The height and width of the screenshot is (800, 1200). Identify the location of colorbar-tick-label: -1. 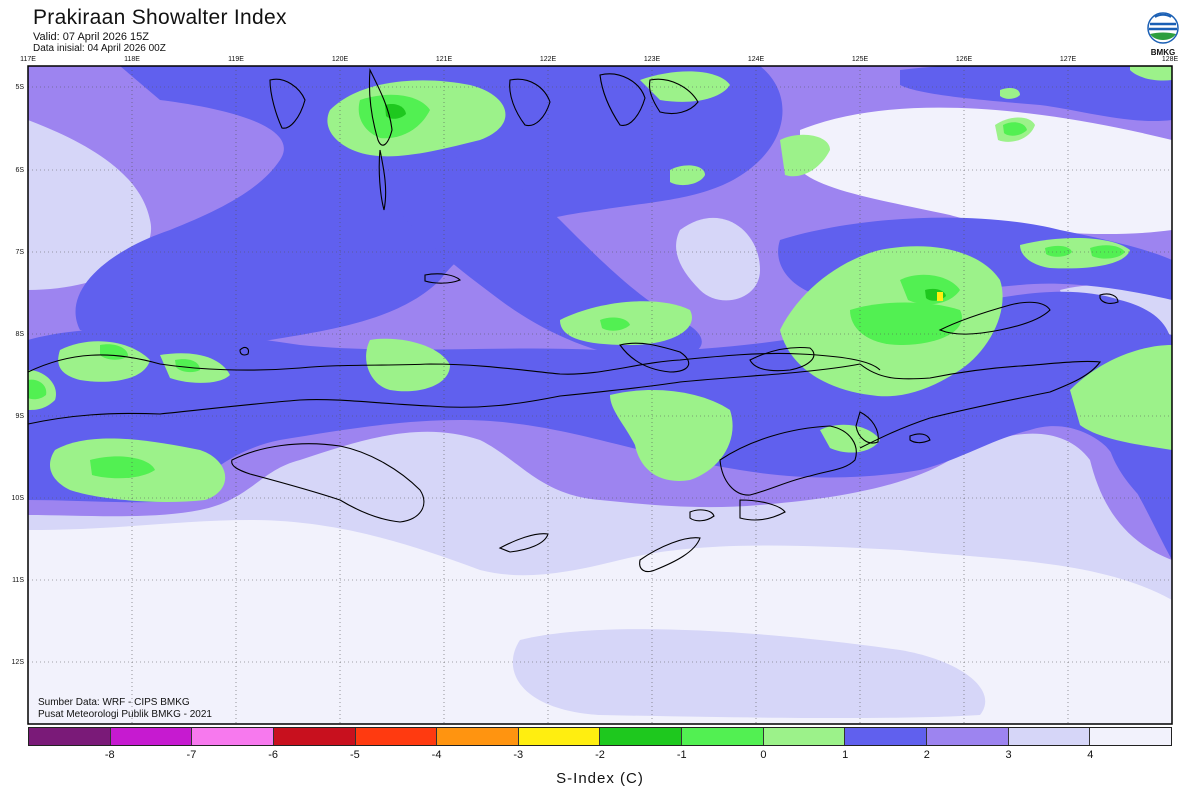
(681, 755).